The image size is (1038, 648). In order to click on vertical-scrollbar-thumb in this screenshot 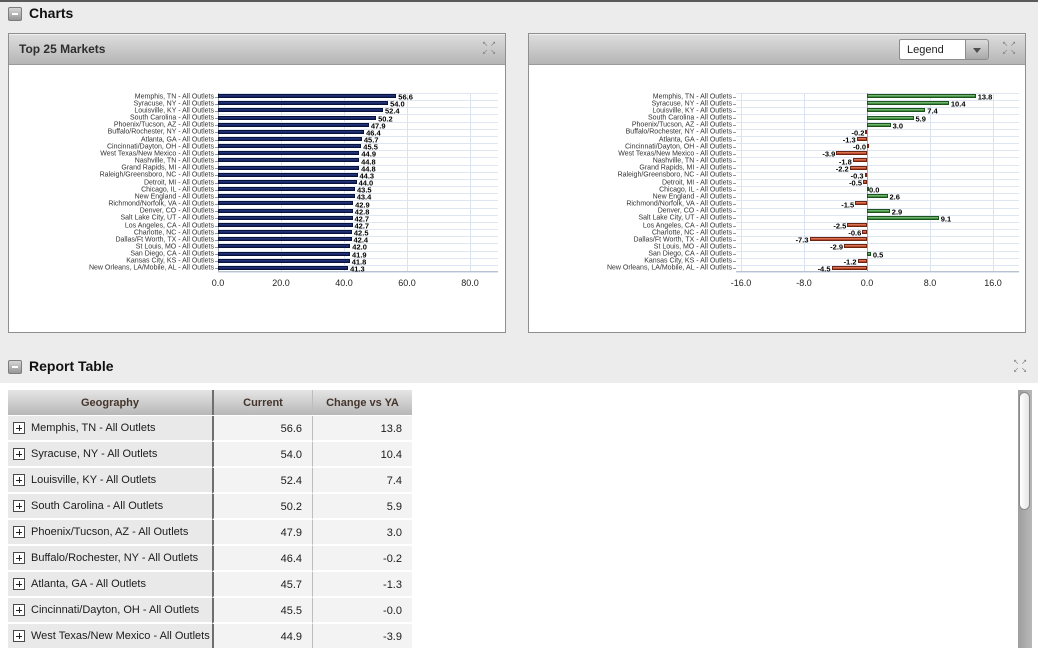, I will do `click(1024, 451)`.